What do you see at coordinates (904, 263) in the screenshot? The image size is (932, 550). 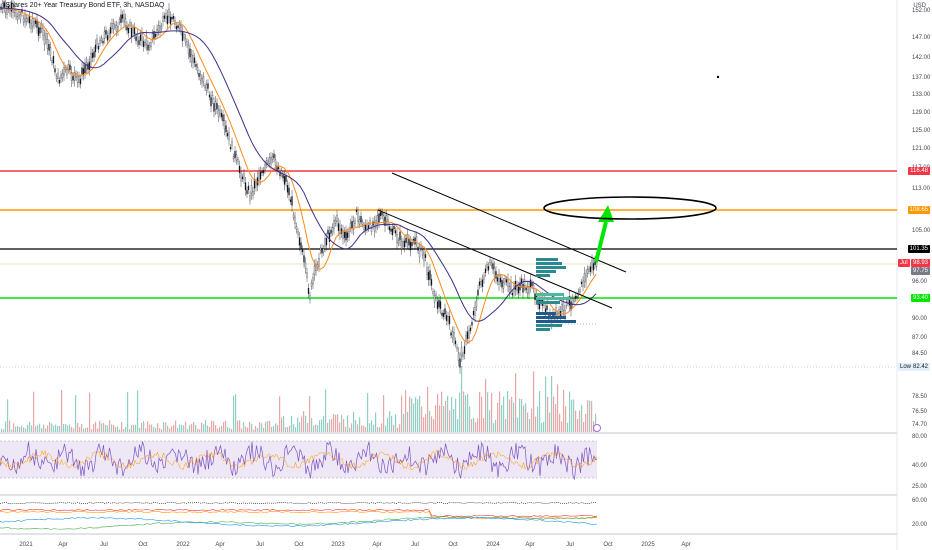 I see `jul-chip: Jul` at bounding box center [904, 263].